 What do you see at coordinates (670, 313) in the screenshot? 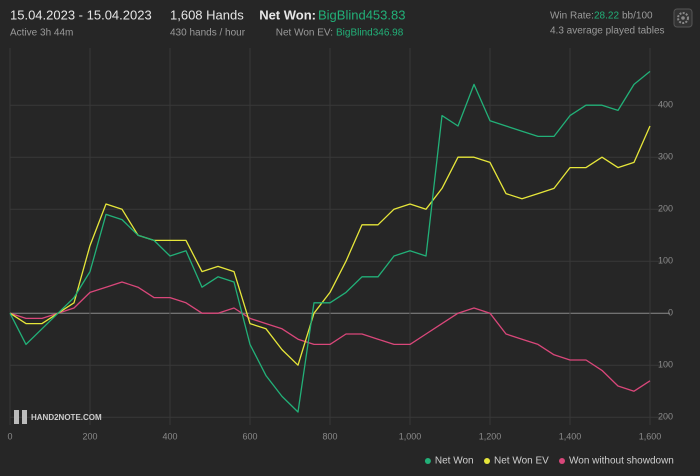
I see `y-tick-label: 0` at bounding box center [670, 313].